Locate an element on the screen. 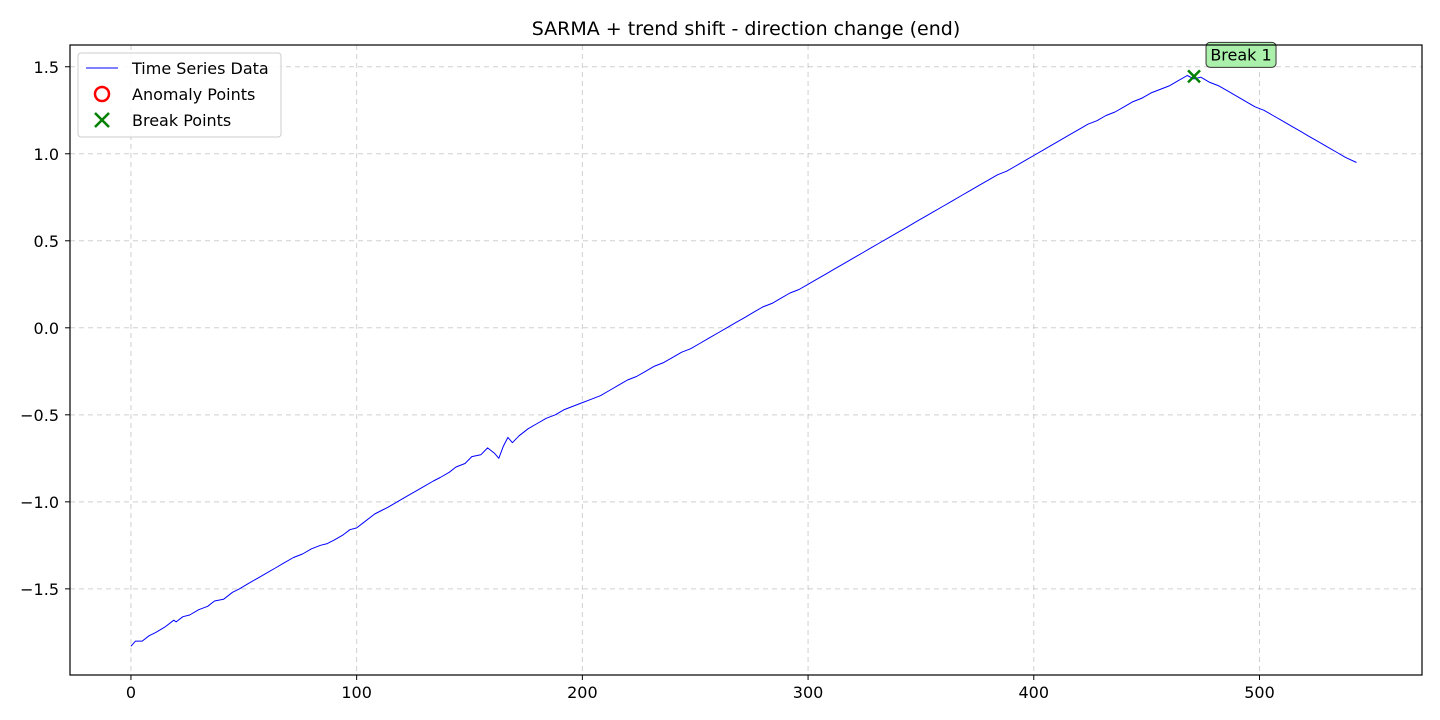 Image resolution: width=1440 pixels, height=720 pixels. annotation-box is located at coordinates (1241, 54).